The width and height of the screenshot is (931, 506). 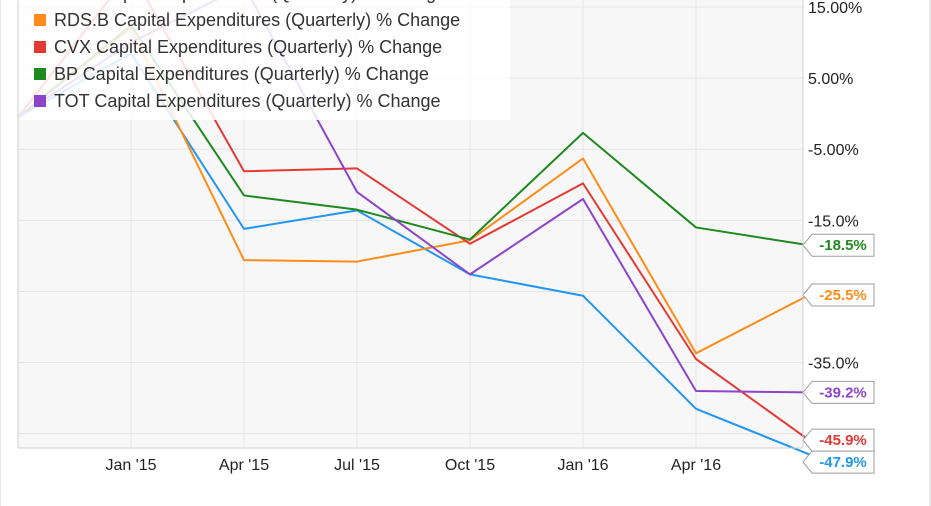 What do you see at coordinates (582, 465) in the screenshot?
I see `x-tick-label: Jan '16` at bounding box center [582, 465].